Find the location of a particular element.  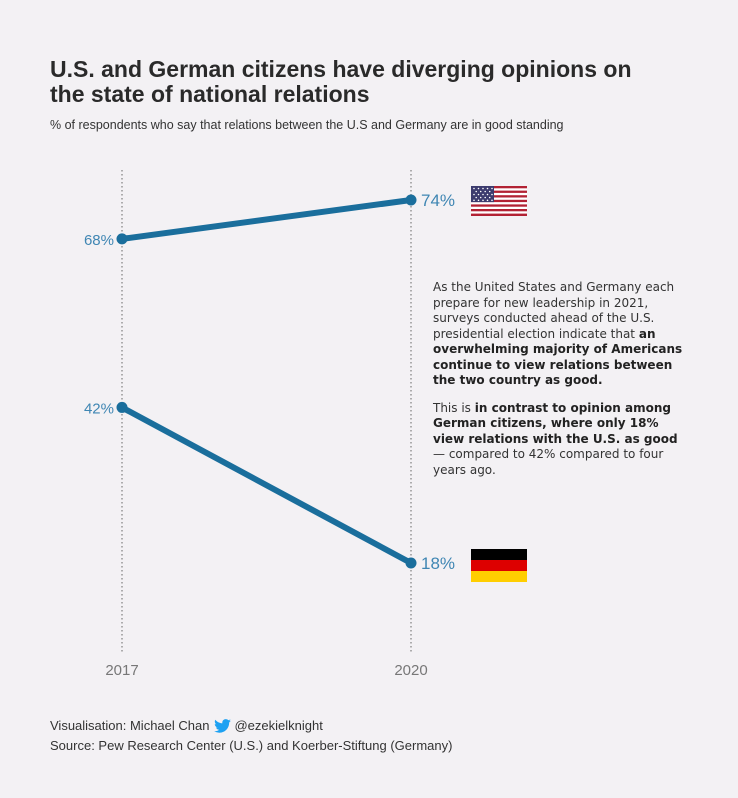

credit-text: Visualisation: Michael Chan is located at coordinates (130, 725).